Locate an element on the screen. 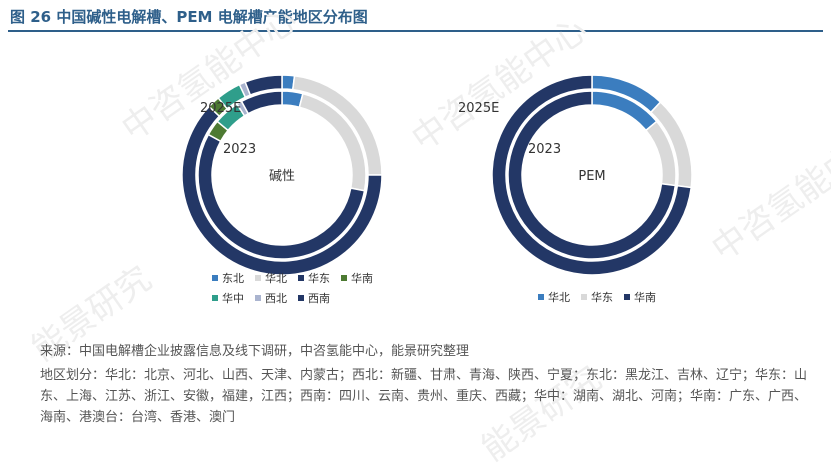 The image size is (831, 470). donut-slice-2025E-西南 is located at coordinates (263, 85).